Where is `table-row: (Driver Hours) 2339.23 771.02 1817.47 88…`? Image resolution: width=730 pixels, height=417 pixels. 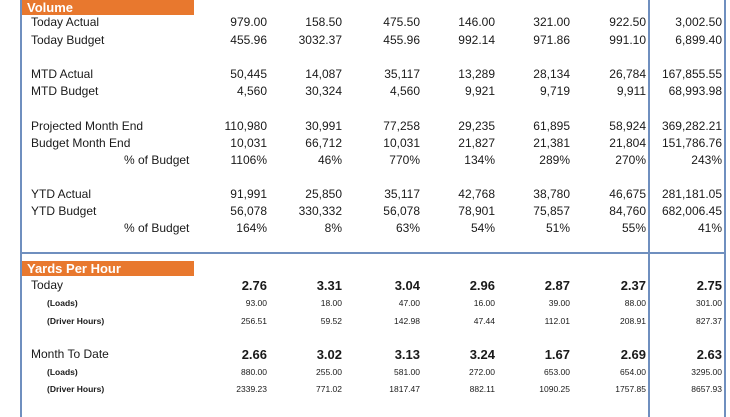 table-row: (Driver Hours) 2339.23 771.02 1817.47 88… is located at coordinates (365, 389).